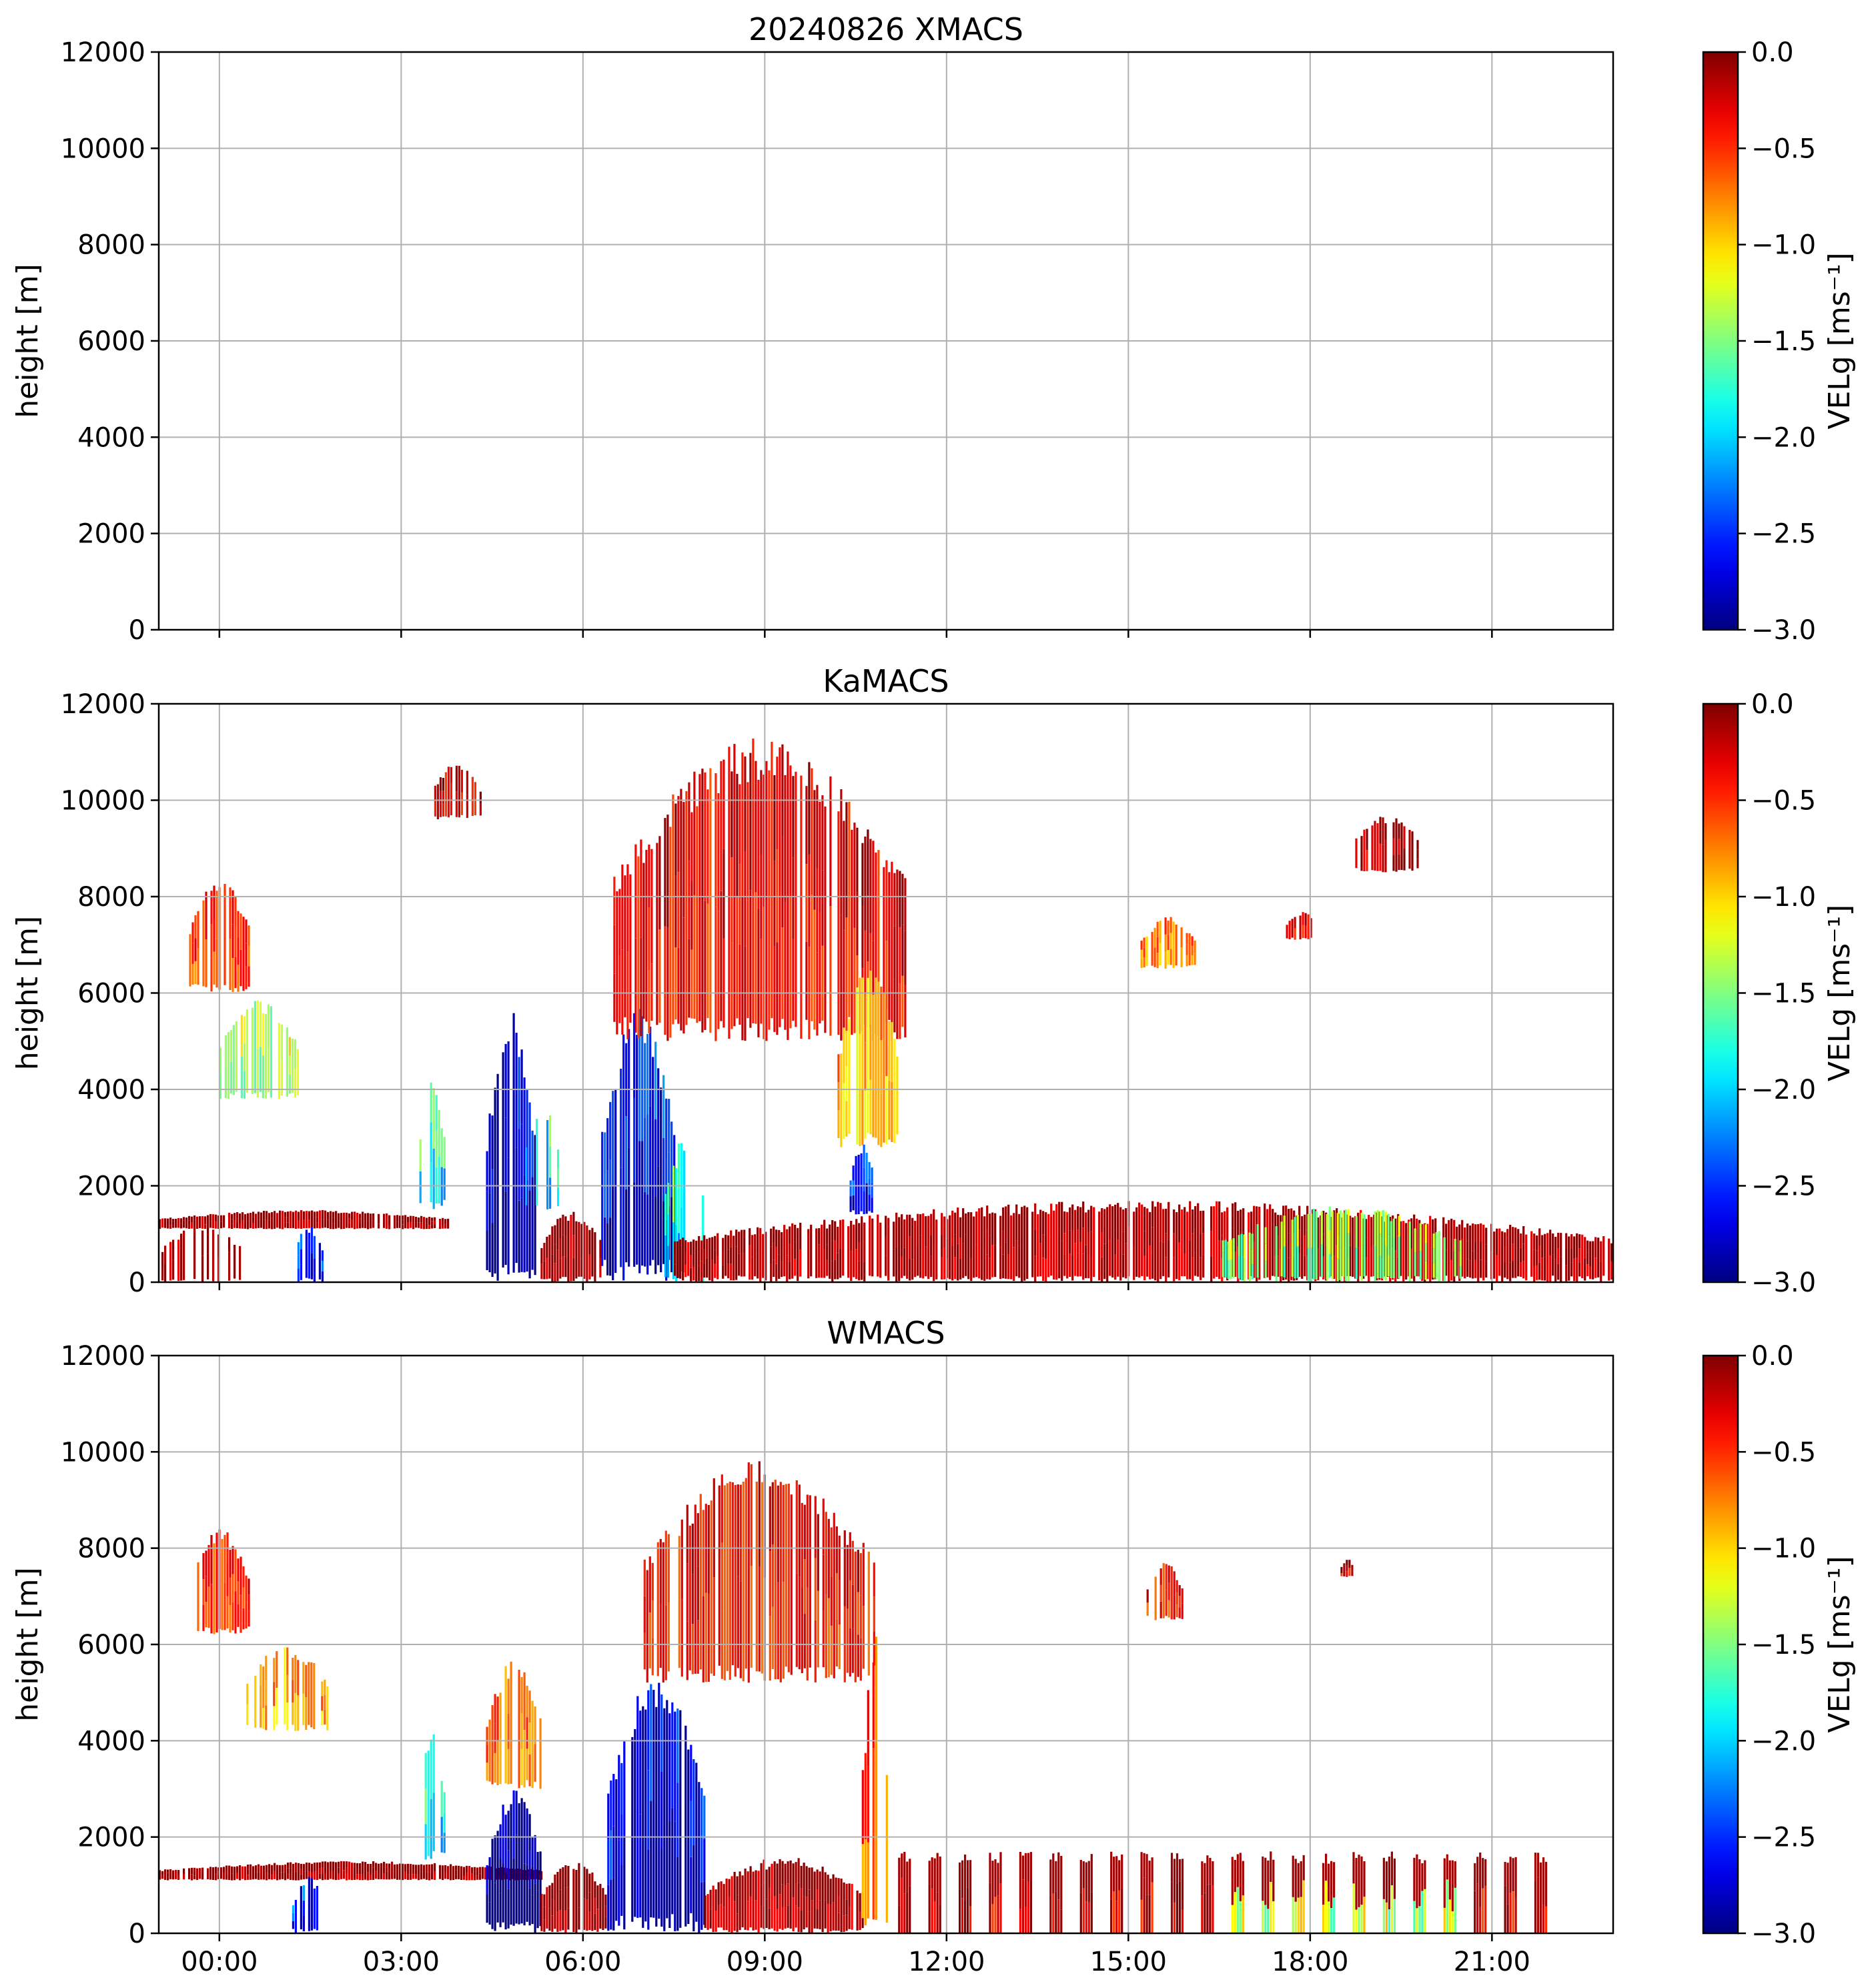 This screenshot has height=1988, width=1876. Describe the element at coordinates (886, 29) in the screenshot. I see `panel-title: 20240826 XMACS` at that location.